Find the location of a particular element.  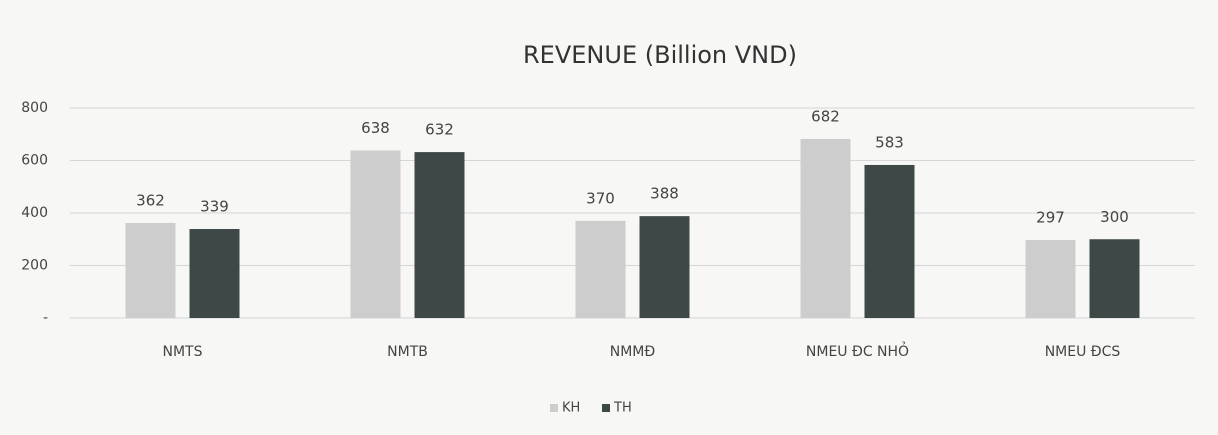

chart-title: REVENUE (Billion VND) is located at coordinates (660, 55).